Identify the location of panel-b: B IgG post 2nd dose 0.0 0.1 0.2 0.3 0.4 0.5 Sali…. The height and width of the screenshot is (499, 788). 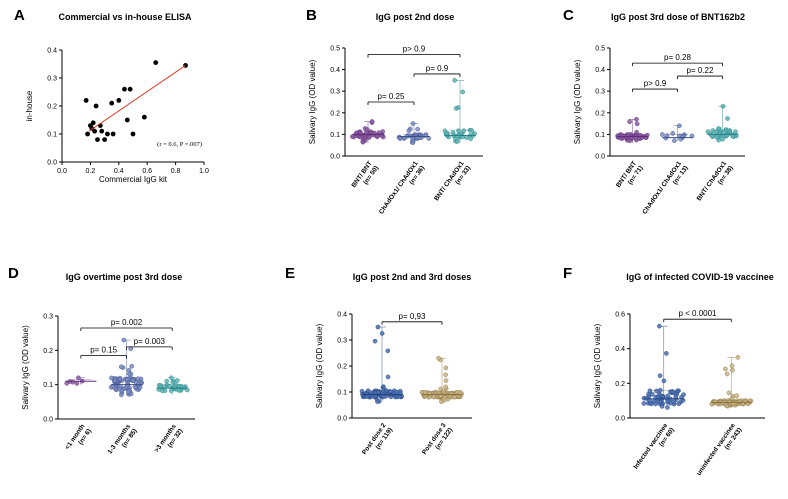
(394, 113).